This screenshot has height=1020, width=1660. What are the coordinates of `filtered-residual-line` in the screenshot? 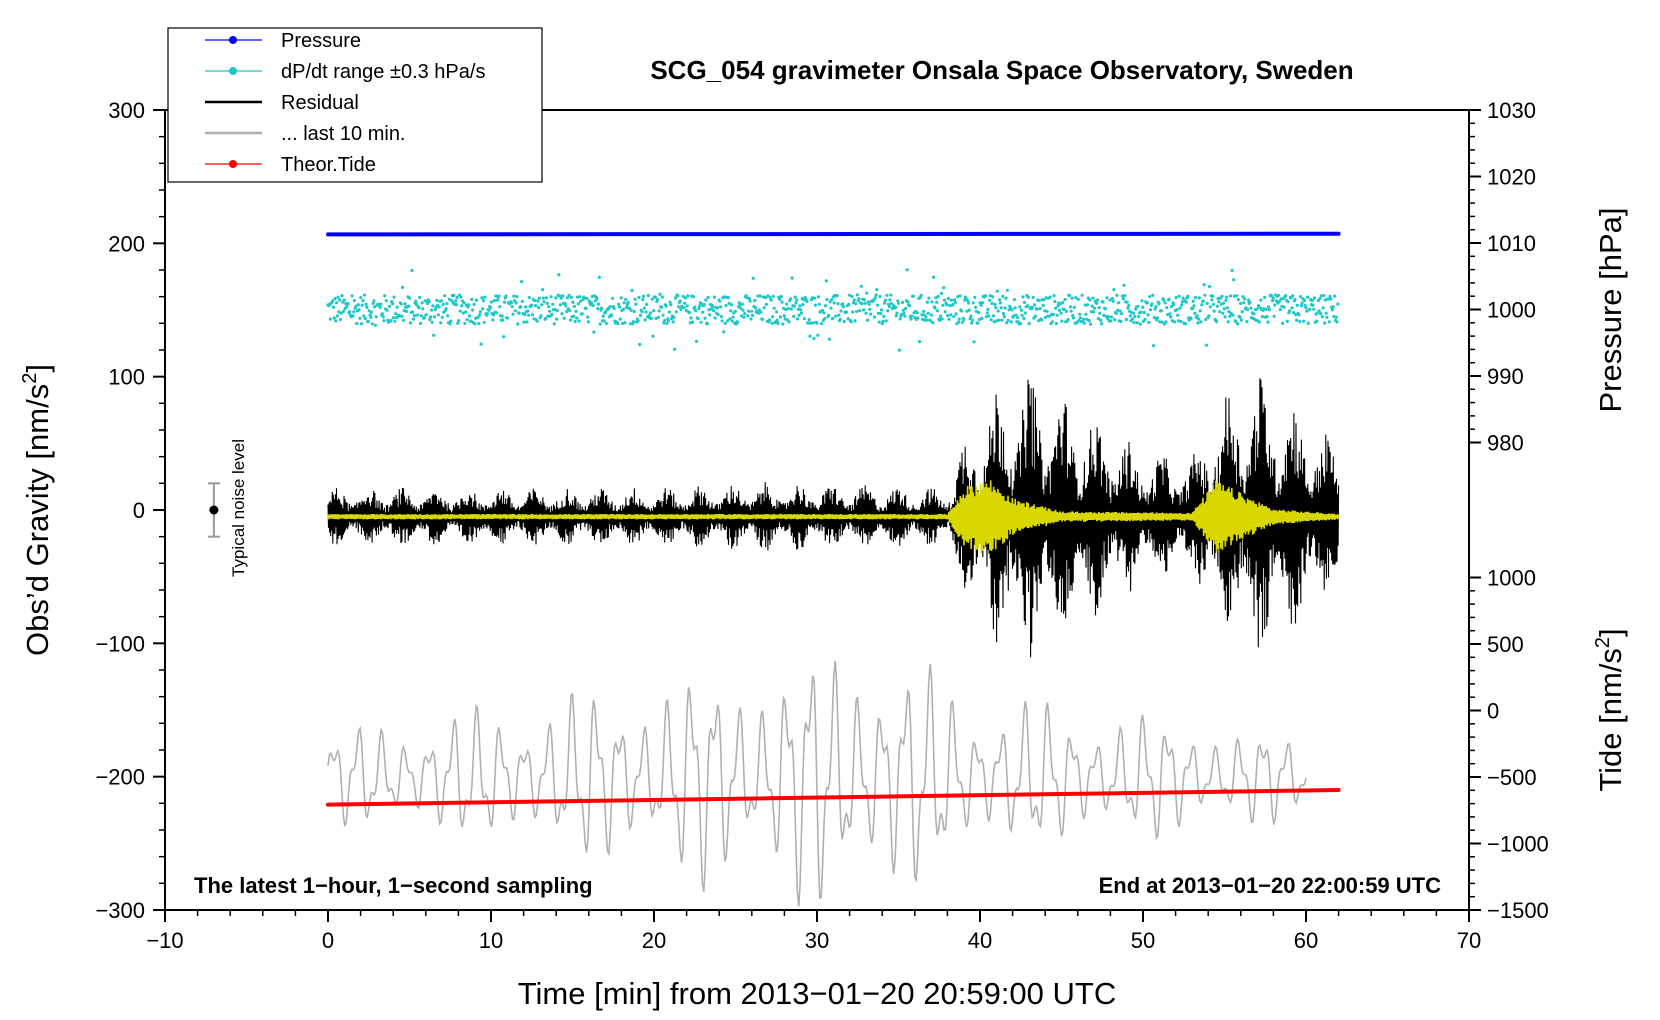 It's located at (833, 517).